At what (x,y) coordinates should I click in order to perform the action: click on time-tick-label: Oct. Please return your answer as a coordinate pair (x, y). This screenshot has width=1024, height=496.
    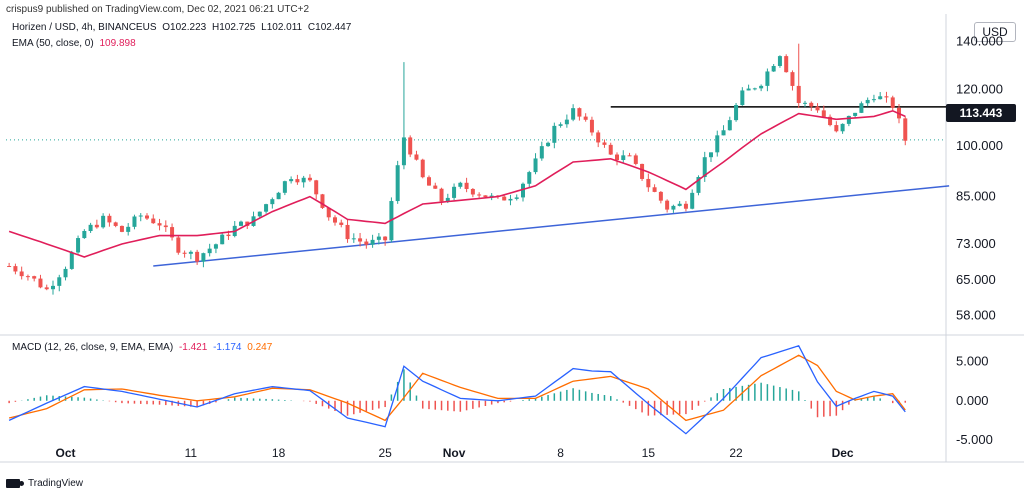
    Looking at the image, I should click on (66, 453).